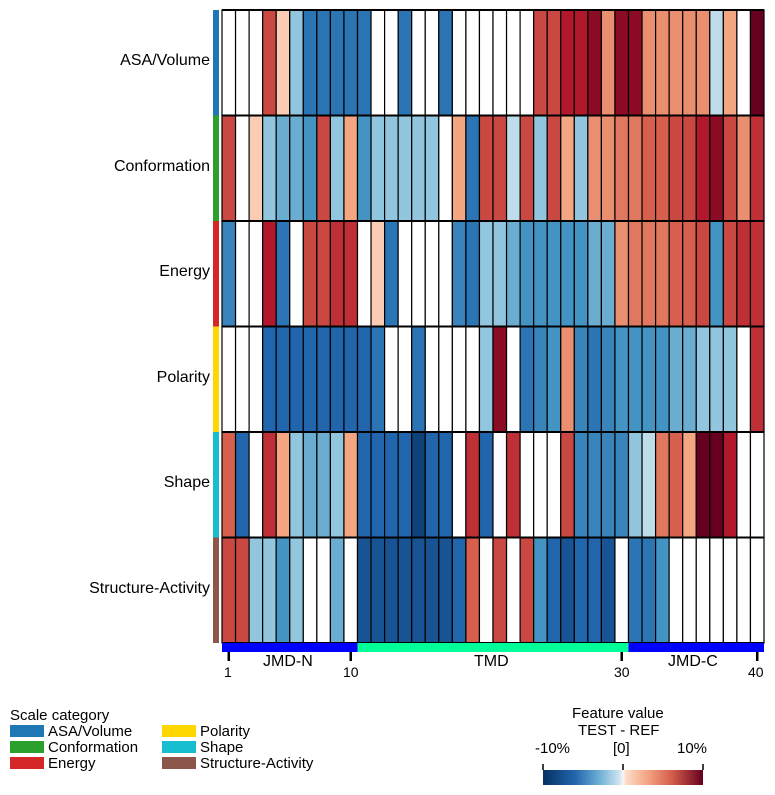 The image size is (775, 795). I want to click on region-label-jmd-c: JMD-C, so click(693, 661).